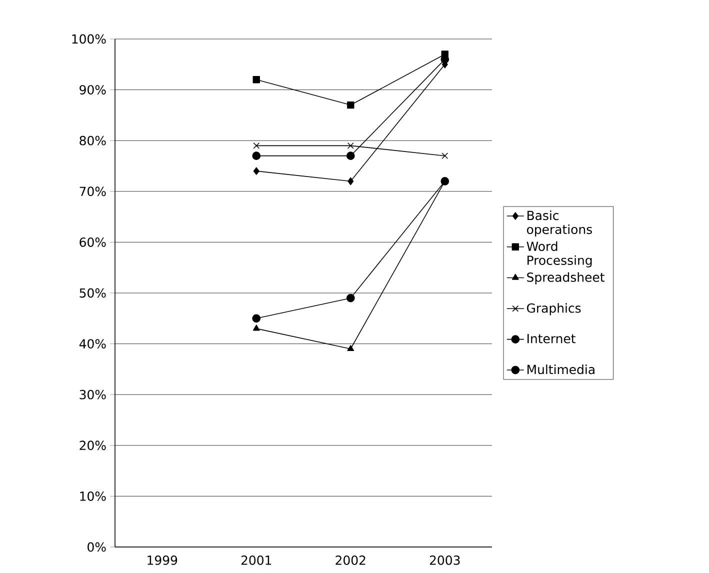  I want to click on y-tick-label: 20%, so click(93, 445).